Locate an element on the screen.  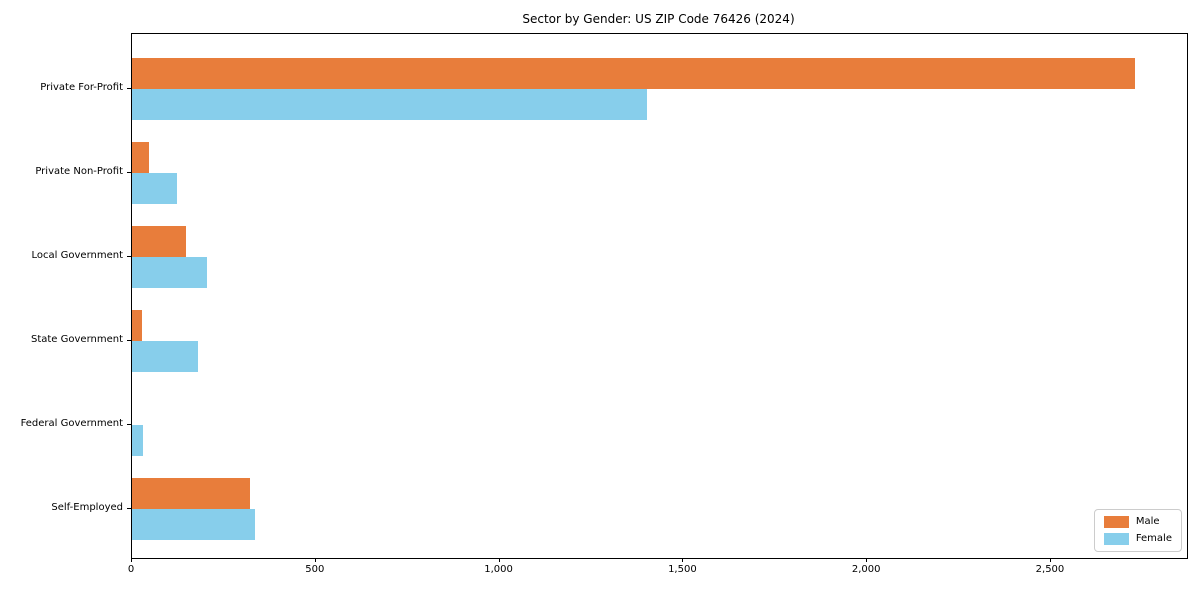
bar-female-local-government is located at coordinates (169, 272).